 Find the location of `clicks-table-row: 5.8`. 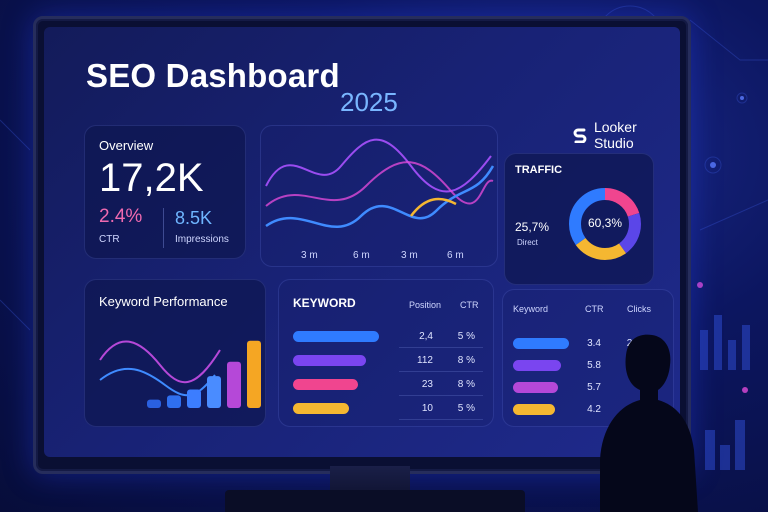

clicks-table-row: 5.8 is located at coordinates (588, 366).